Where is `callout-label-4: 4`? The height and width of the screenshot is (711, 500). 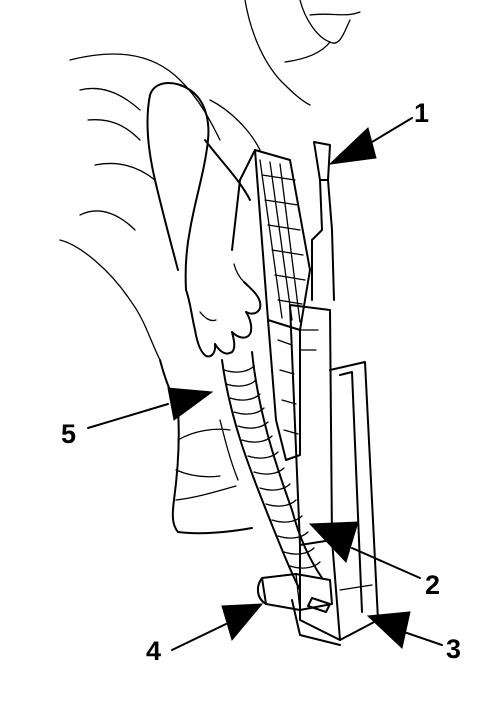
callout-label-4: 4 is located at coordinates (154, 651).